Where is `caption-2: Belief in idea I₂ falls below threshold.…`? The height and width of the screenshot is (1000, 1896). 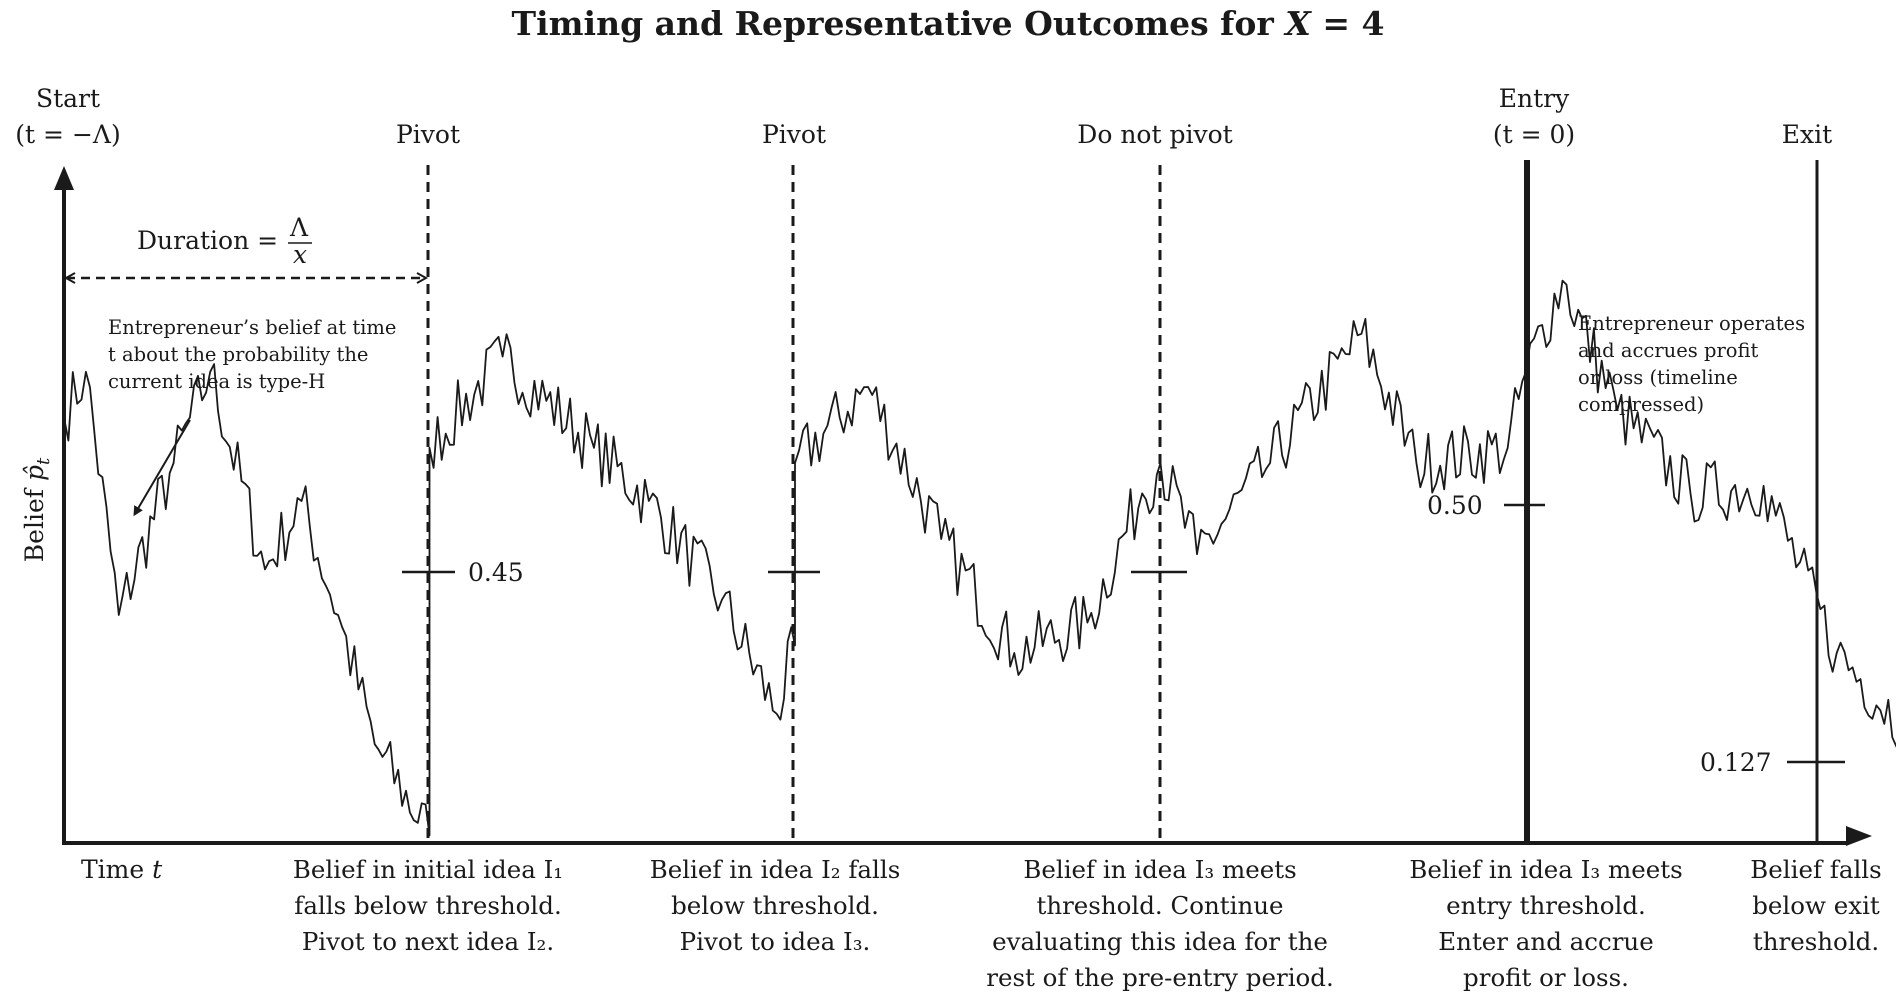
caption-2: Belief in idea I₂ falls below threshold.… is located at coordinates (775, 905).